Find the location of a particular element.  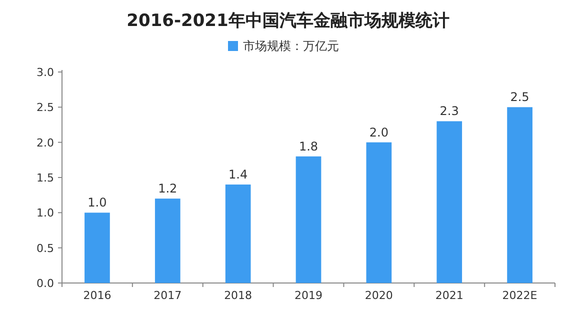

x-tick-label: 2019 is located at coordinates (308, 295).